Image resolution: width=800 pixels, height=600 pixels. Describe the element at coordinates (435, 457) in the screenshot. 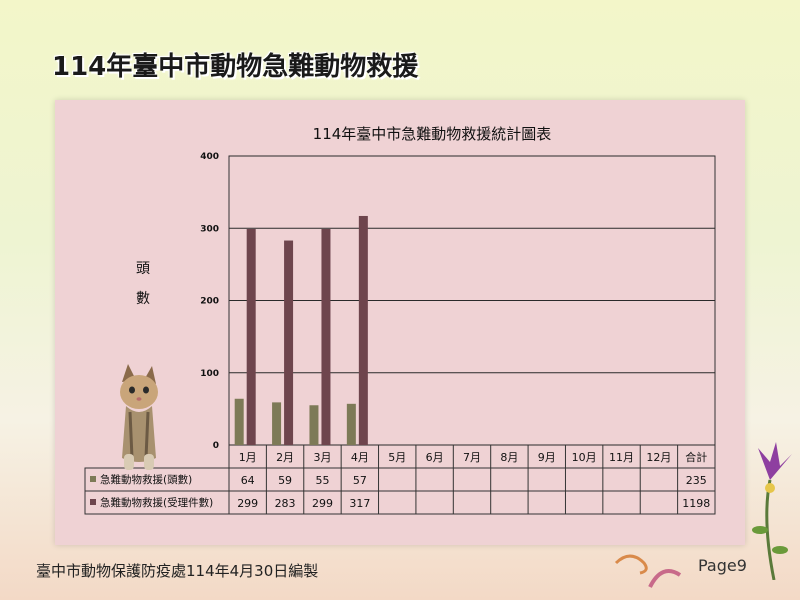

I see `category-label: 6月` at that location.